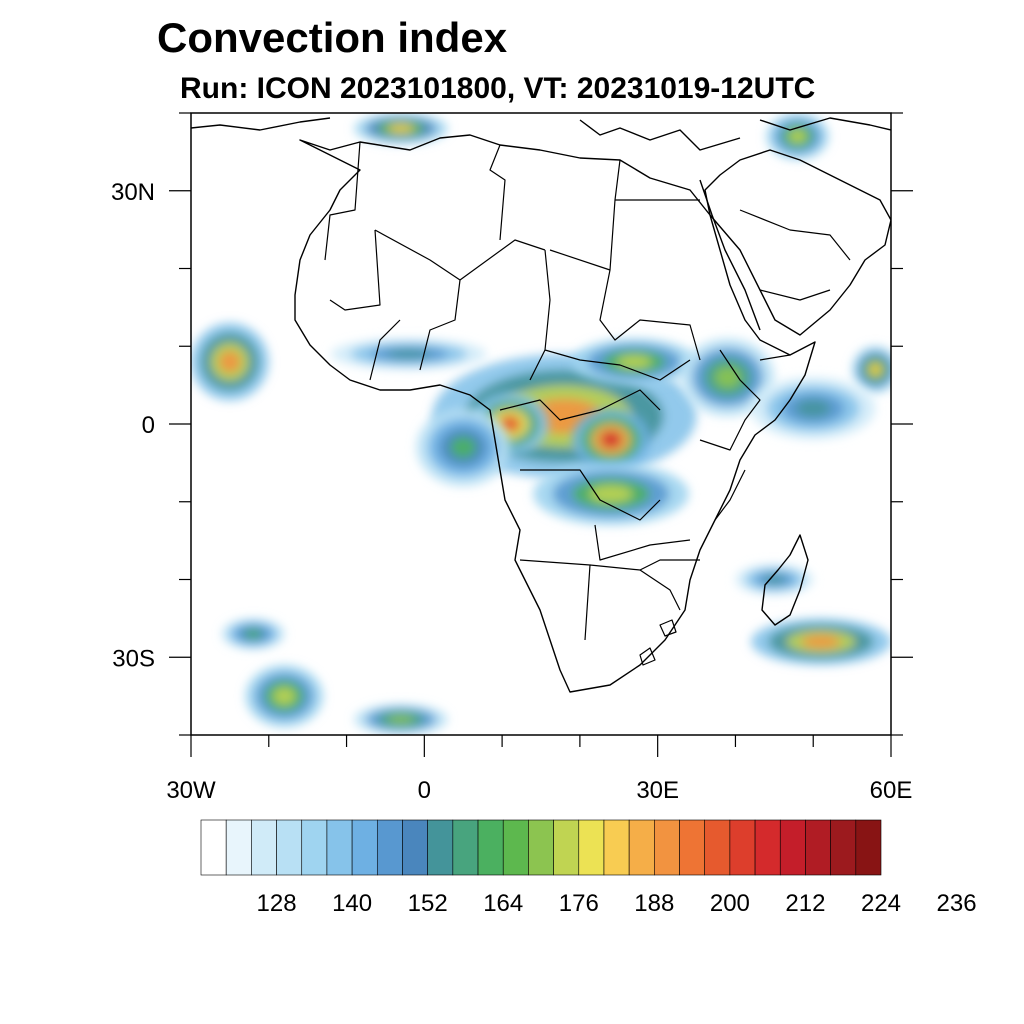 The image size is (1024, 1024). I want to click on x-tick-label: 30W, so click(191, 790).